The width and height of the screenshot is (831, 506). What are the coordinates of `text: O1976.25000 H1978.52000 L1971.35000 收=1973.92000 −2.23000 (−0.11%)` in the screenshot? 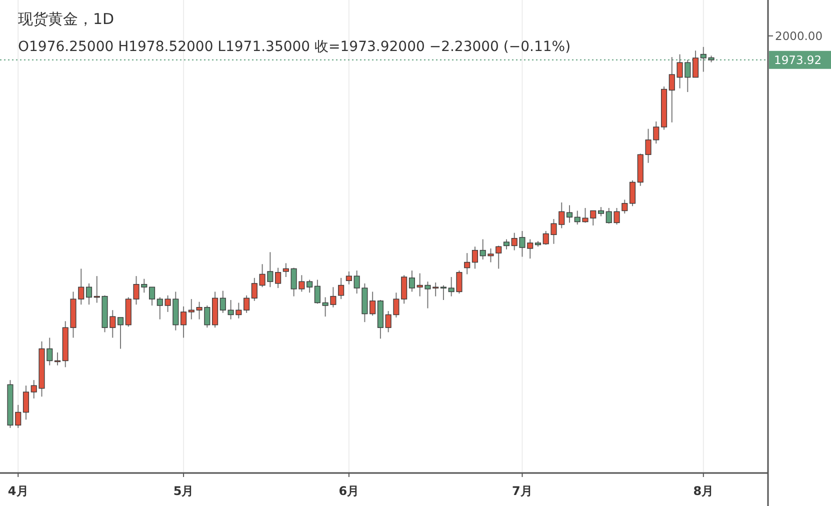 It's located at (294, 47).